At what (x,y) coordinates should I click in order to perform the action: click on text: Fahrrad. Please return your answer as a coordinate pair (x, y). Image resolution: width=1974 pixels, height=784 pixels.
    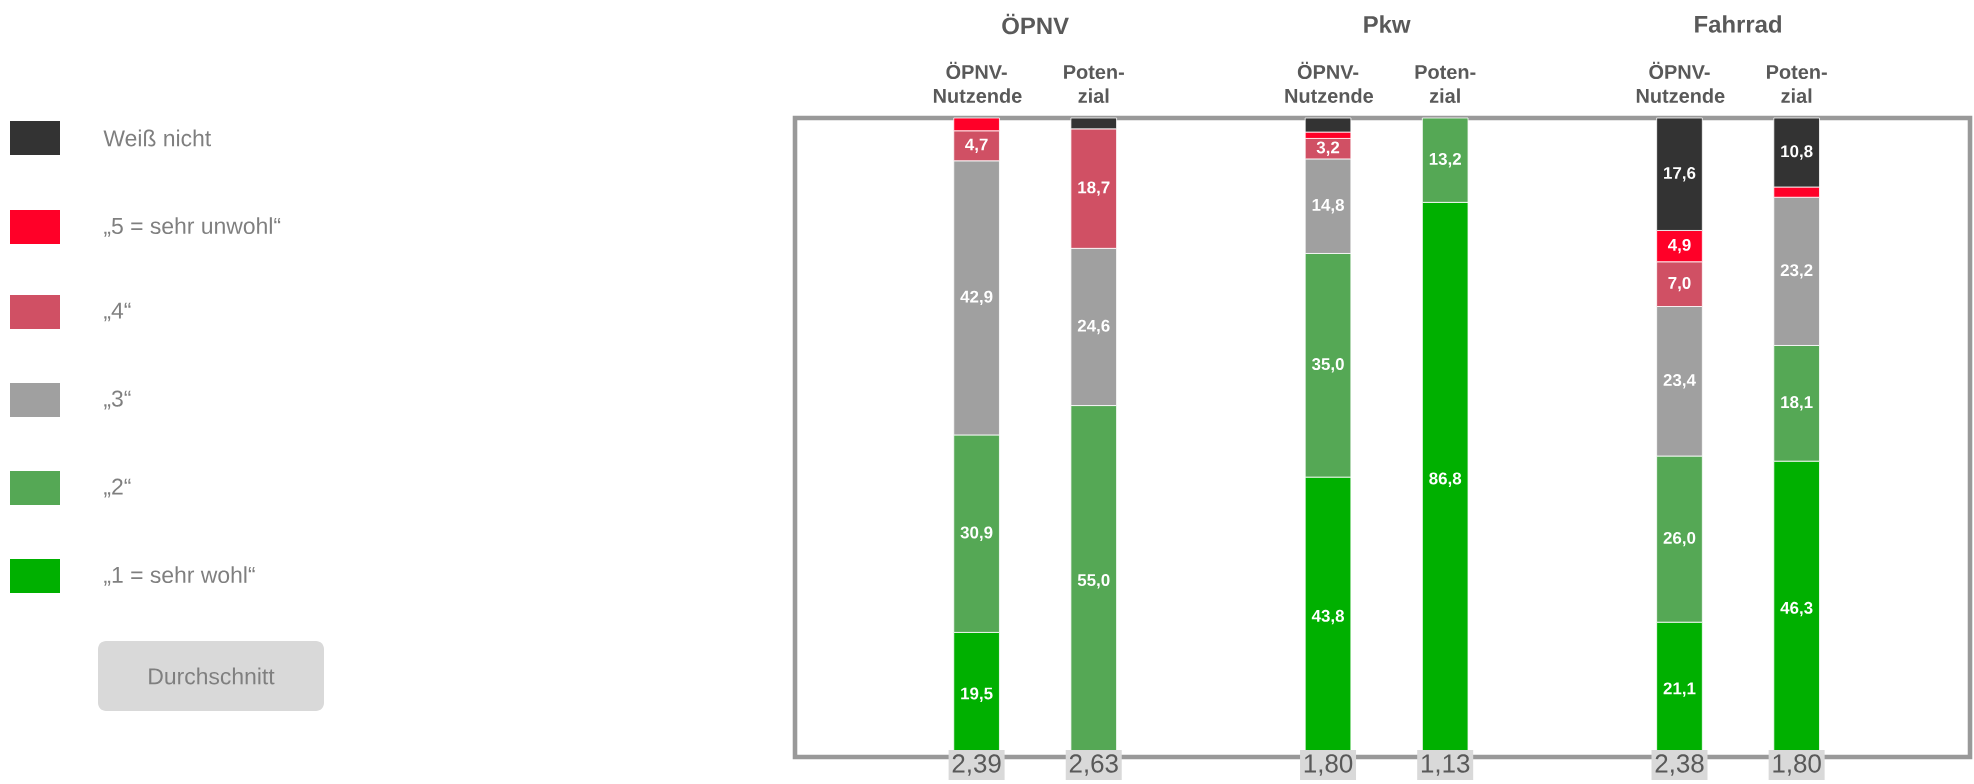
    Looking at the image, I should click on (1738, 24).